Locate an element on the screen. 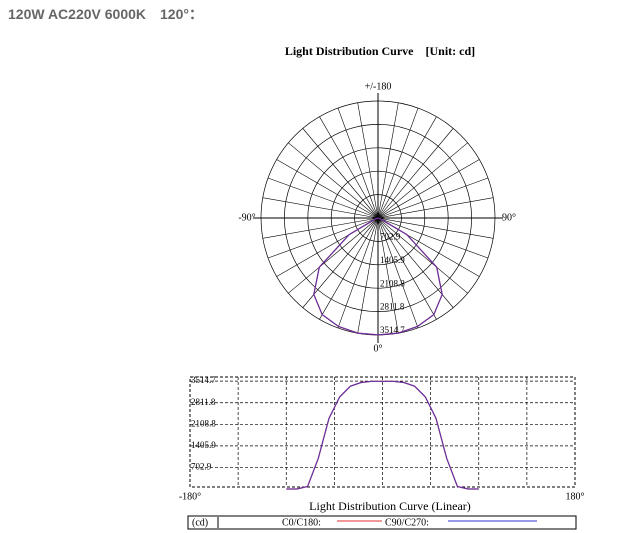  line is located at coordinates (382, 435).